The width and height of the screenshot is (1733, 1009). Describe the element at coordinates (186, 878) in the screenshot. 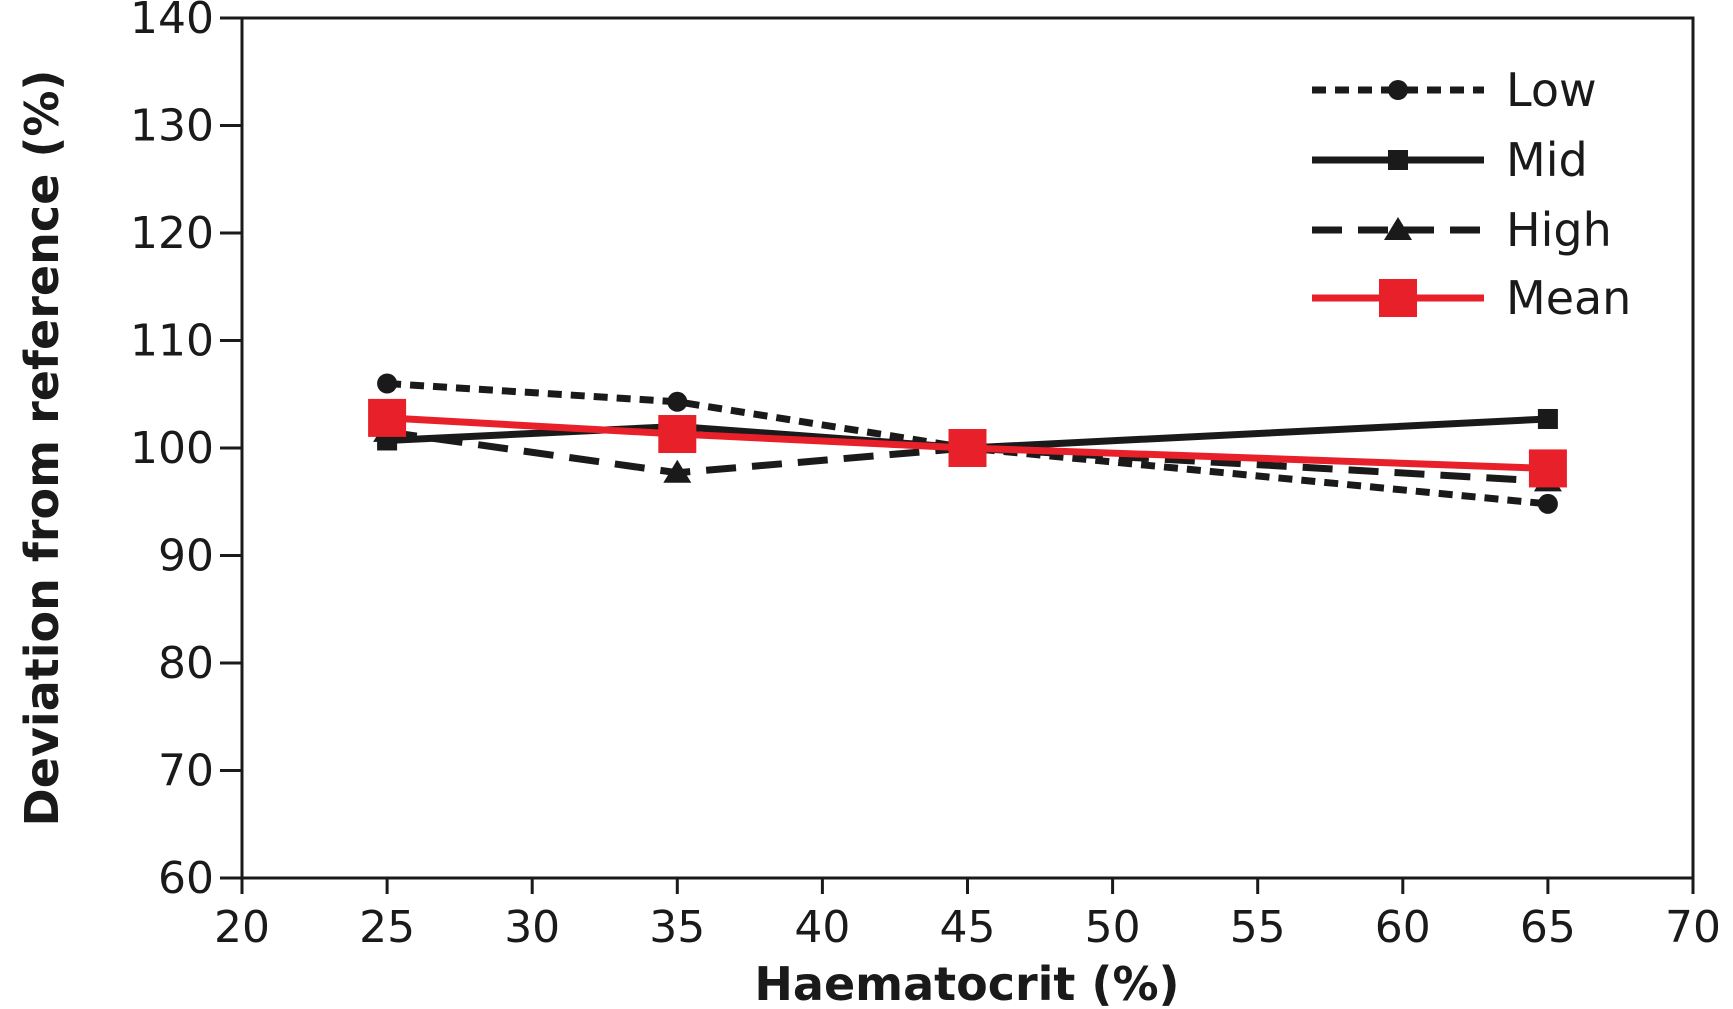

I see `y-tick-label: 60` at that location.